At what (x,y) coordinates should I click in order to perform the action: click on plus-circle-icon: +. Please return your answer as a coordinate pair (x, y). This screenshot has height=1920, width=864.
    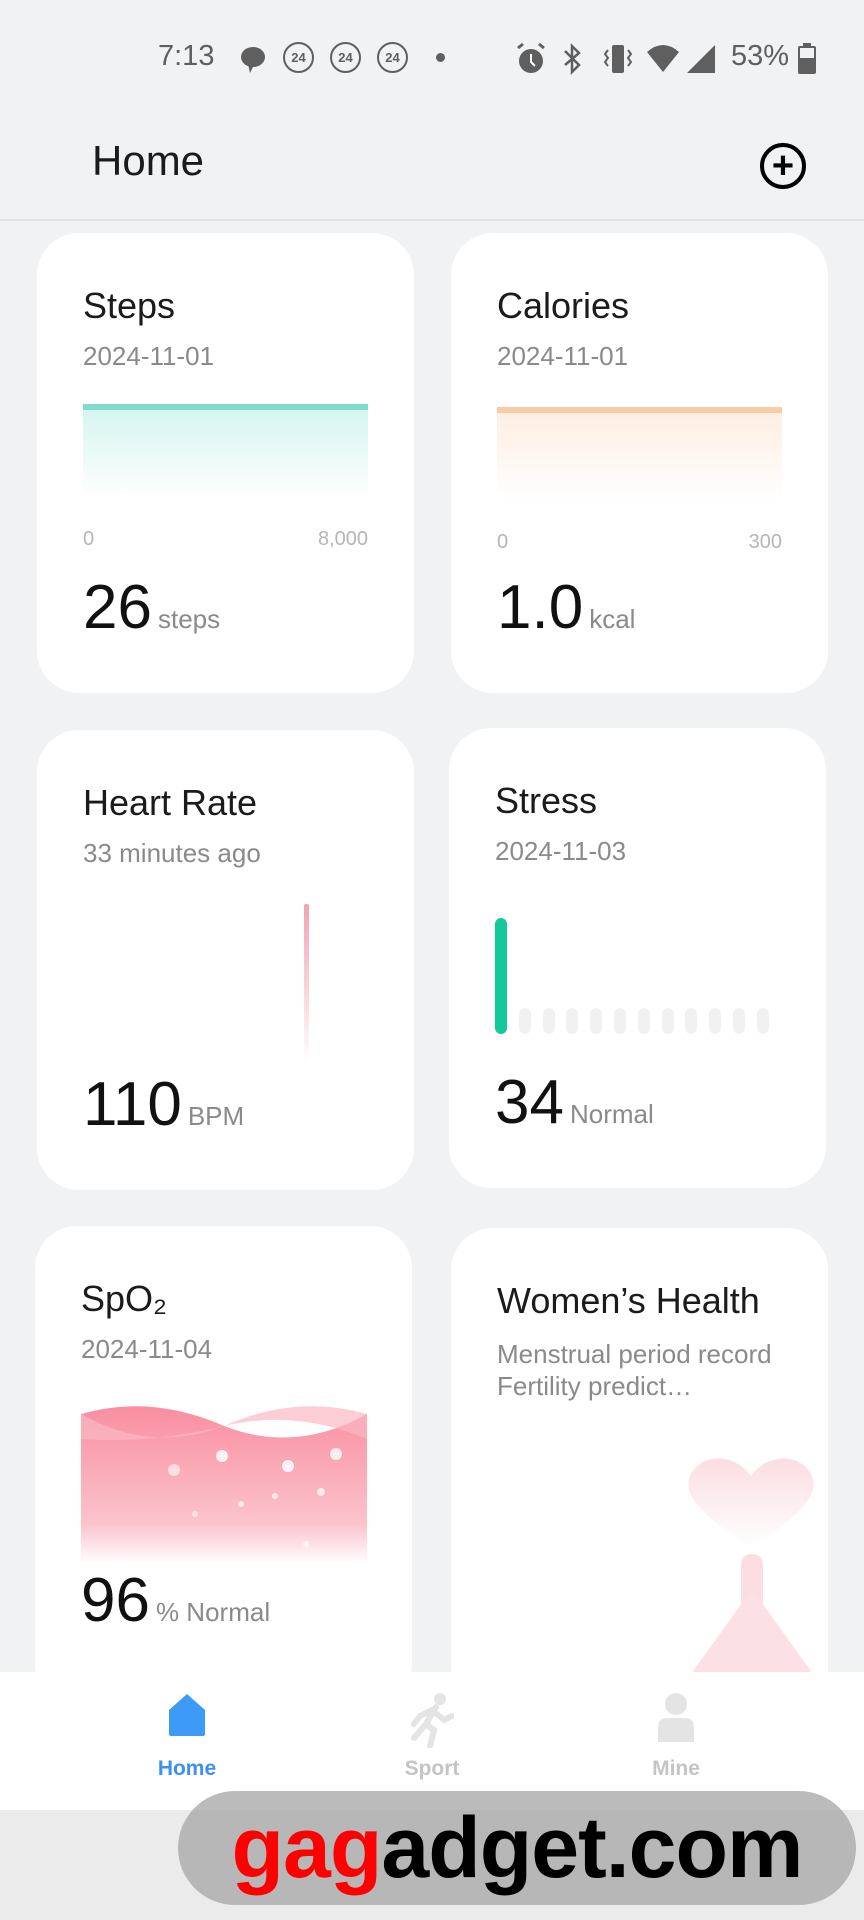
    Looking at the image, I should click on (783, 166).